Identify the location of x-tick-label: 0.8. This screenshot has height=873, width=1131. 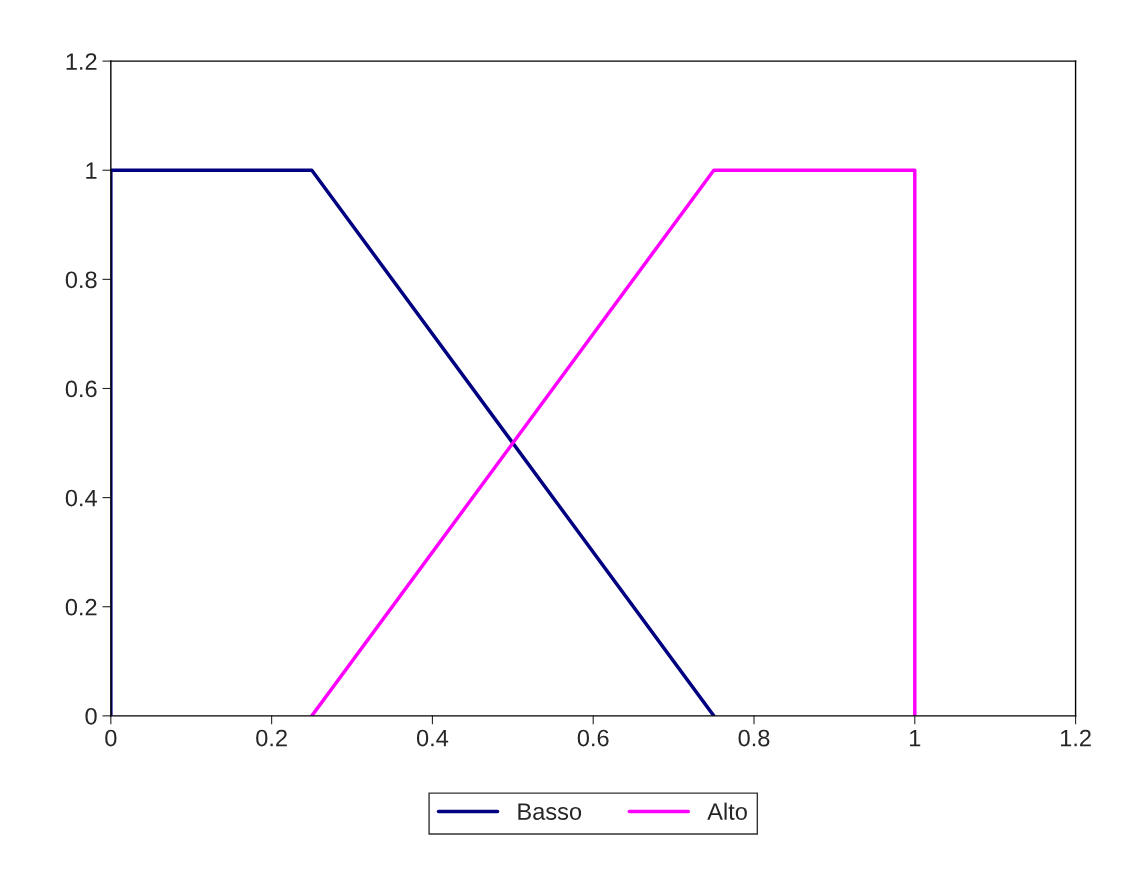
(754, 738).